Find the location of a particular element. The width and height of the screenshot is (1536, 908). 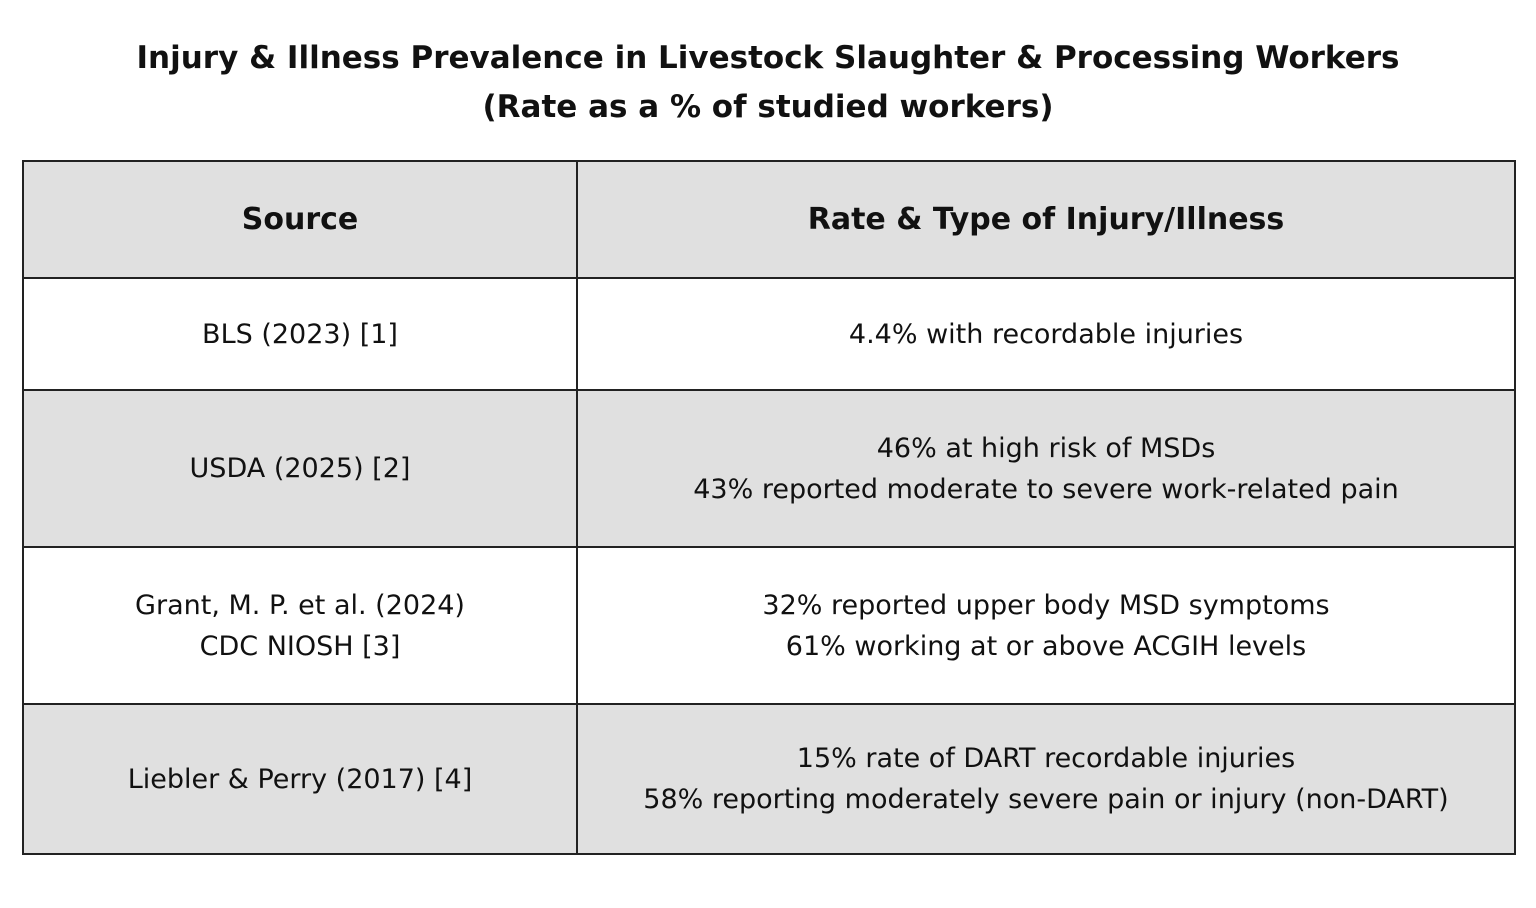

rate-text: 15% rate of DART recordable injuries is located at coordinates (1046, 758).